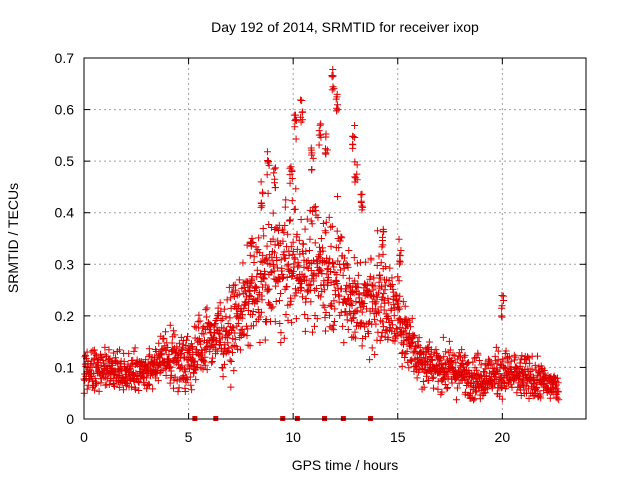 The height and width of the screenshot is (480, 640). What do you see at coordinates (65, 264) in the screenshot?
I see `y-tick-label: 0.3` at bounding box center [65, 264].